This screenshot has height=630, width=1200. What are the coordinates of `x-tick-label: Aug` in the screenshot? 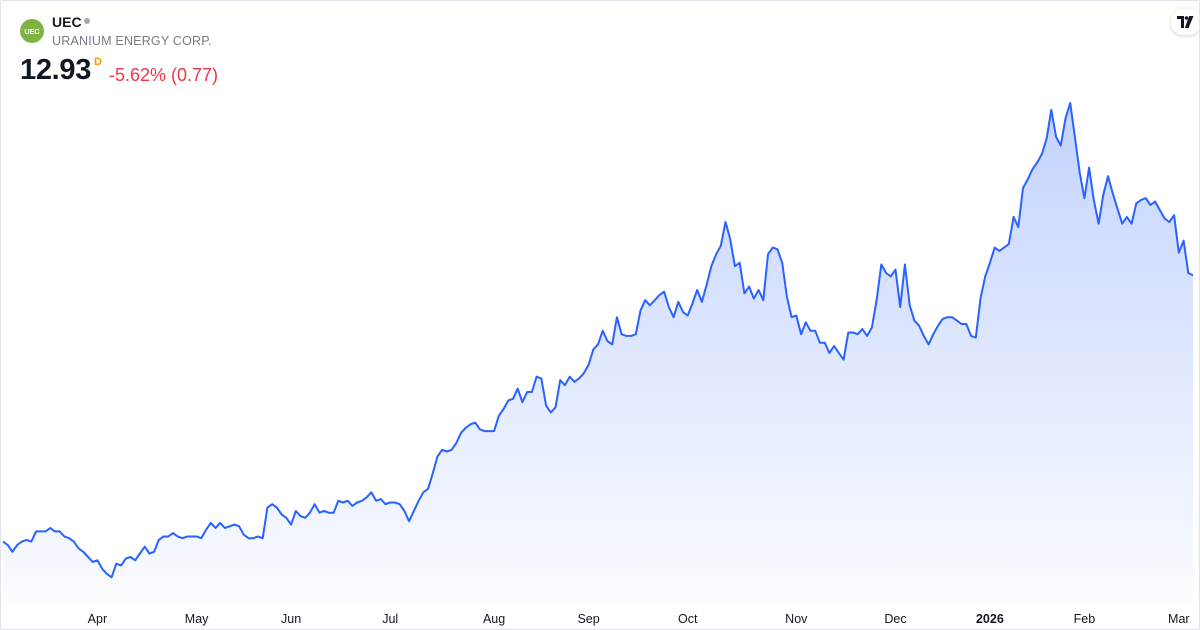 It's located at (494, 619).